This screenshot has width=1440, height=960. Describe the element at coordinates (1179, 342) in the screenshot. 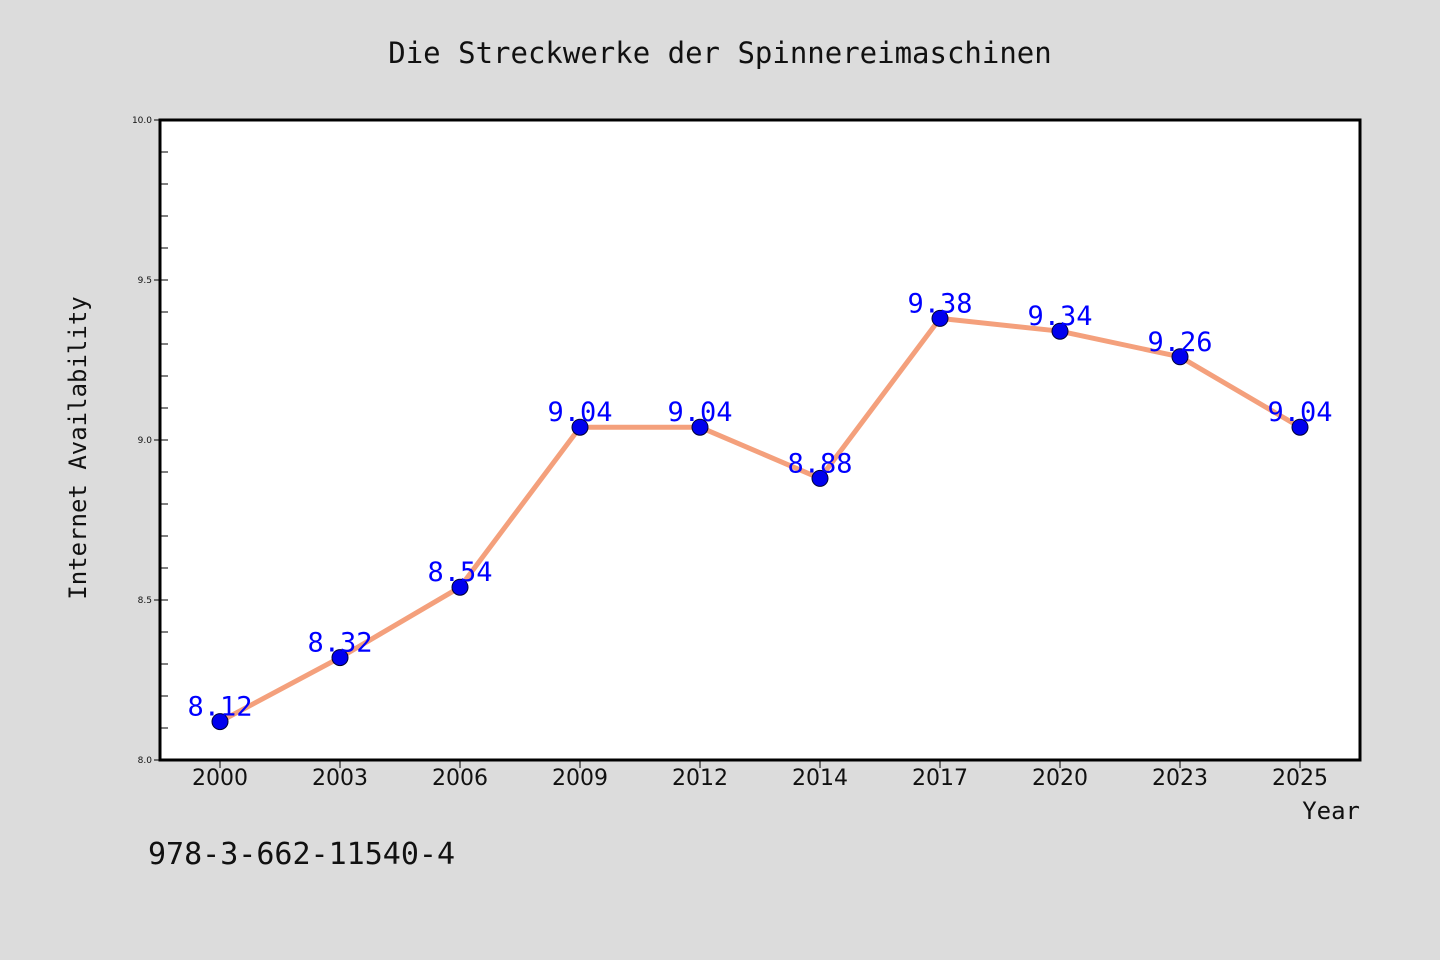

I see `data-label: 9.26` at that location.